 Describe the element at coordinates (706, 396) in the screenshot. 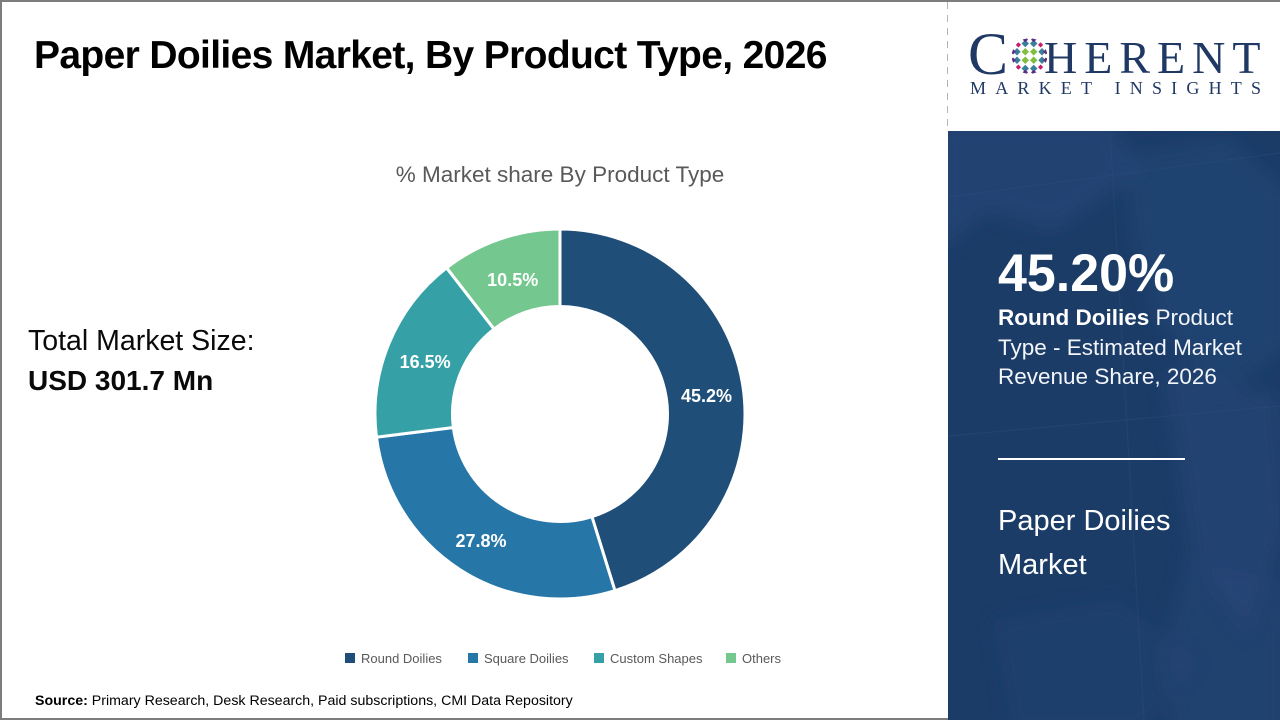

I see `svg-text: 45.2%` at that location.